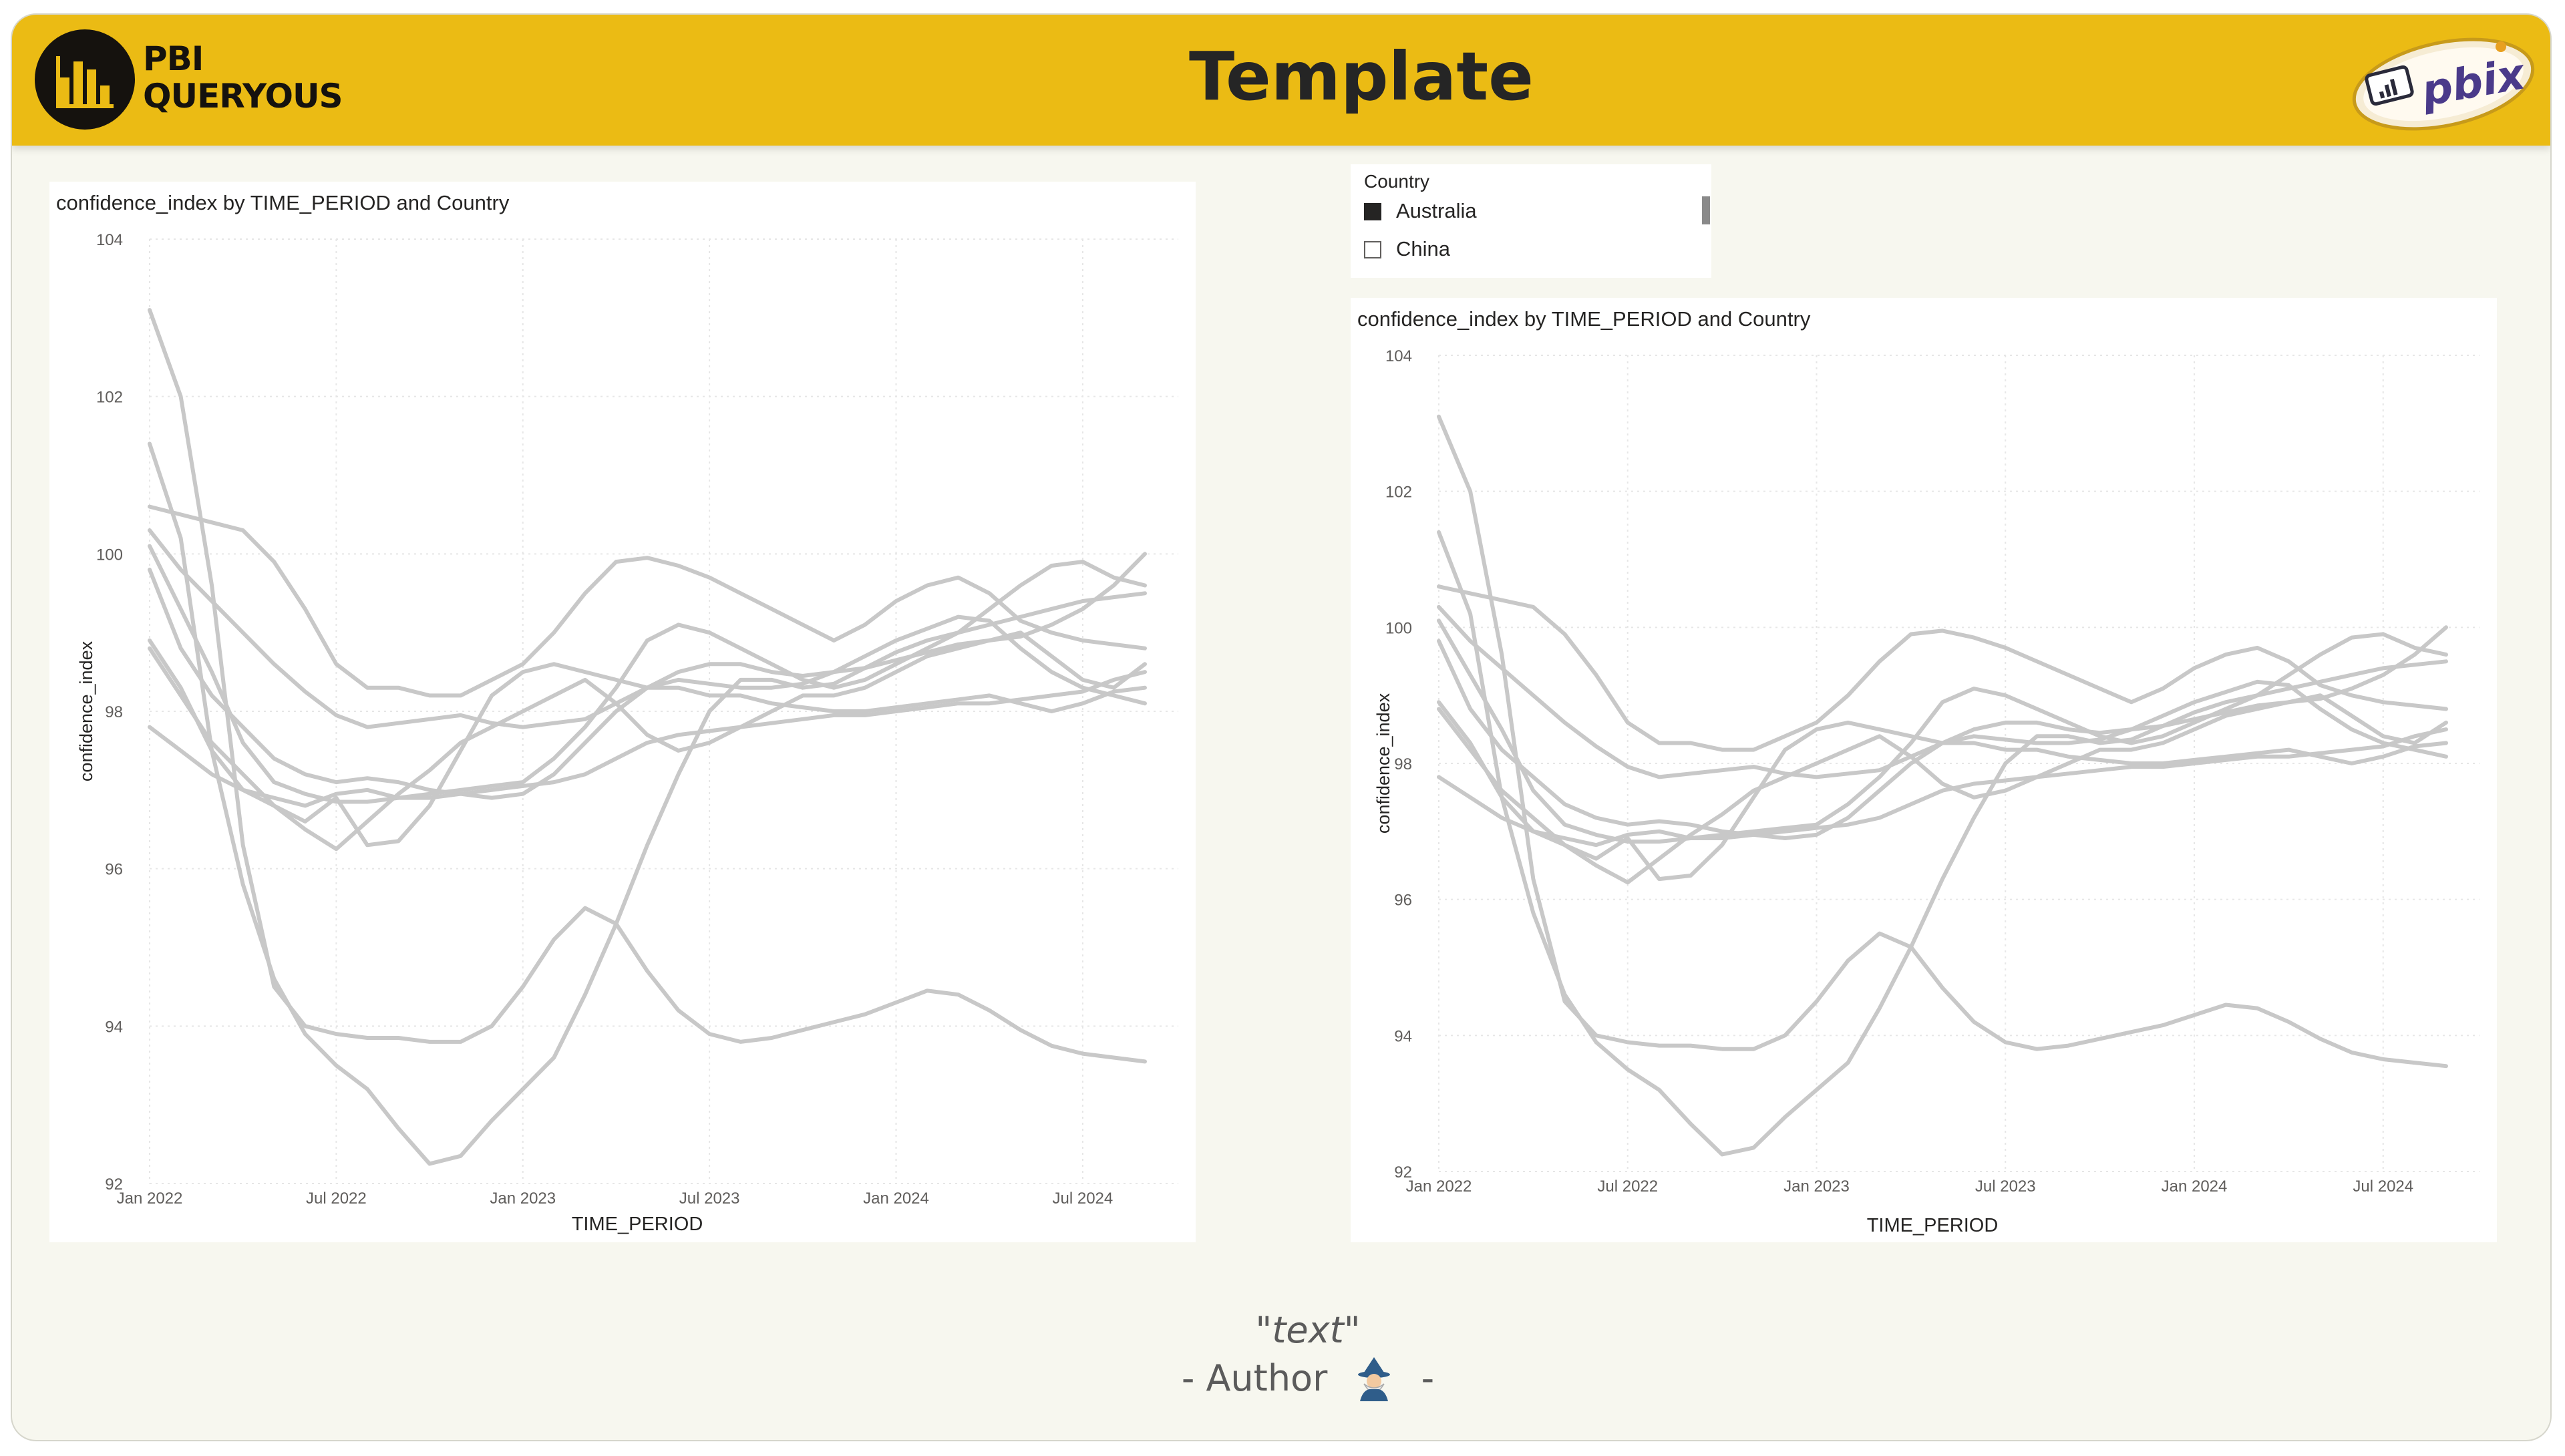 Image resolution: width=2565 pixels, height=1456 pixels. Describe the element at coordinates (1428, 1377) in the screenshot. I see `author-suffix: -` at that location.